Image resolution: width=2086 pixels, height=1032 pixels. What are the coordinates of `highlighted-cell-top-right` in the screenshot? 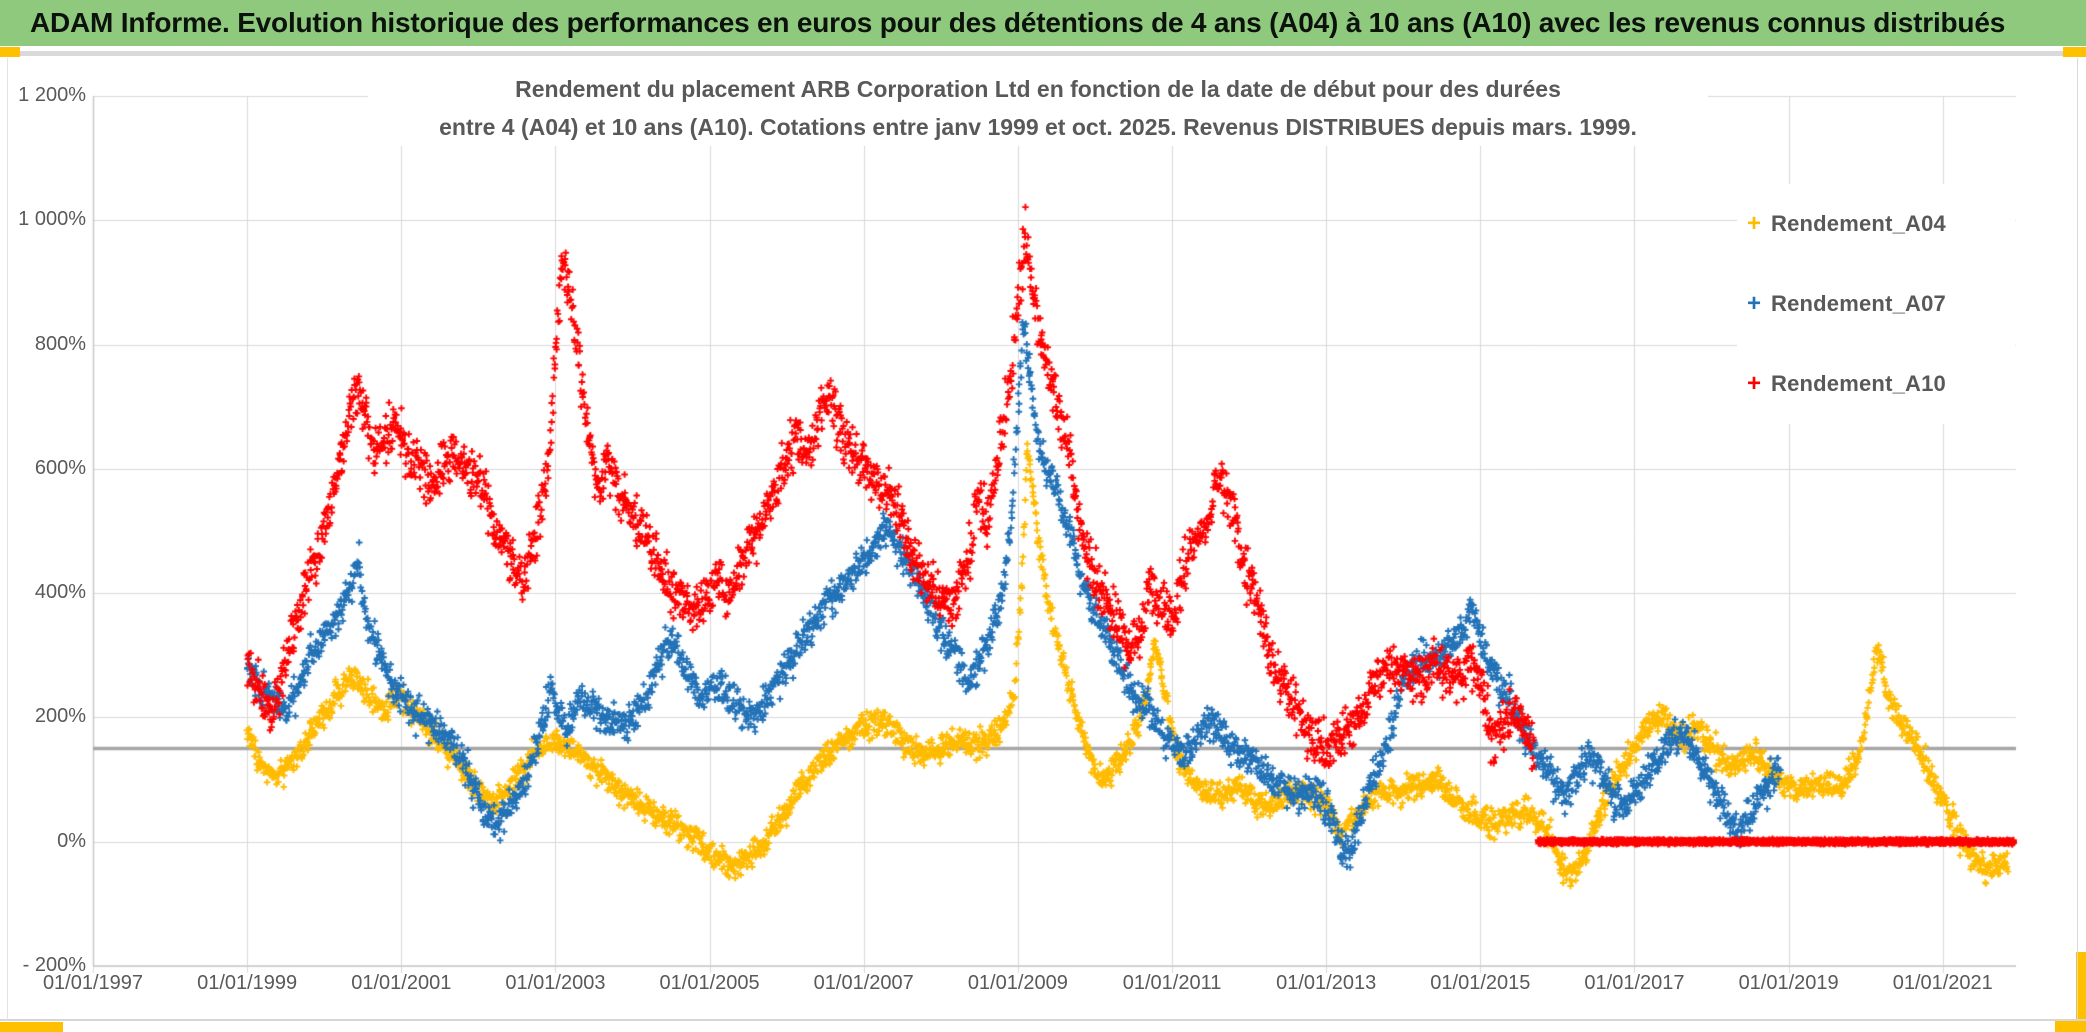 It's located at (2074, 52).